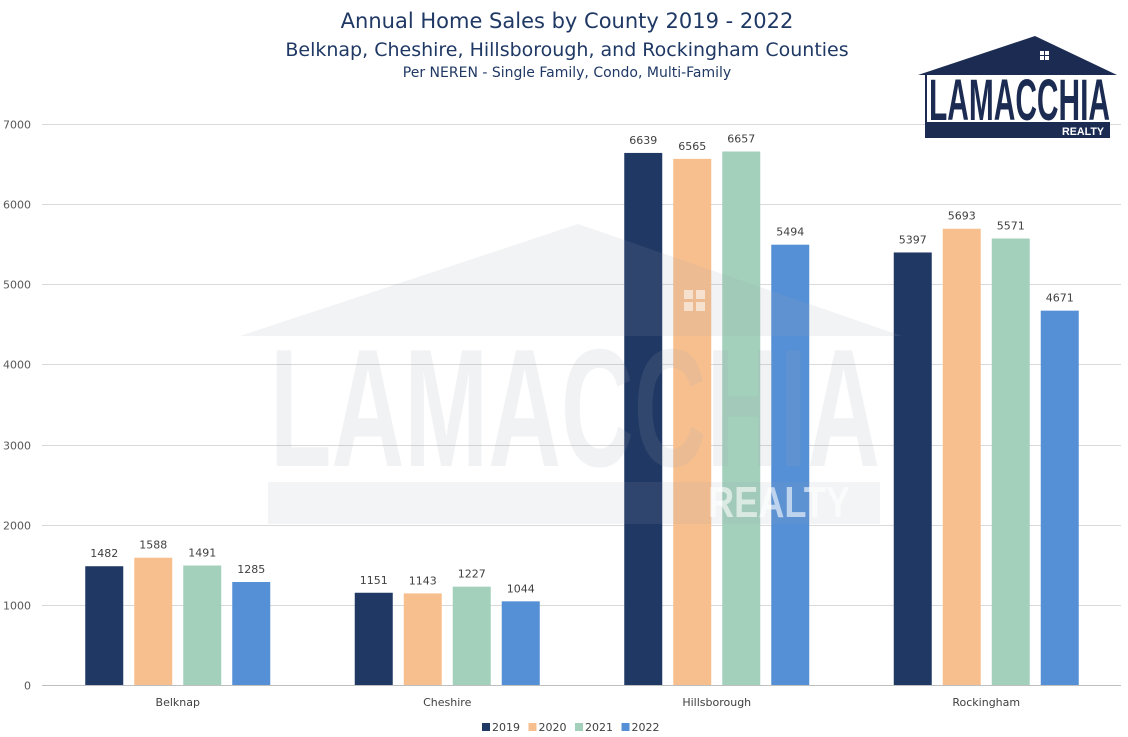 The width and height of the screenshot is (1128, 737). Describe the element at coordinates (961, 457) in the screenshot. I see `bar-rockingham-2020` at that location.